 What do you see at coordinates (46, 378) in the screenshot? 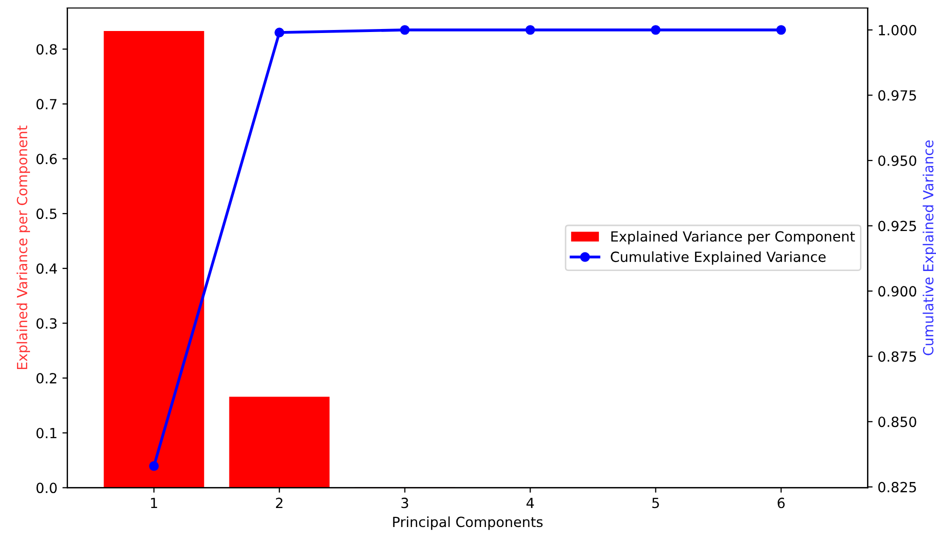
I see `y-tick-label: 0.2` at bounding box center [46, 378].